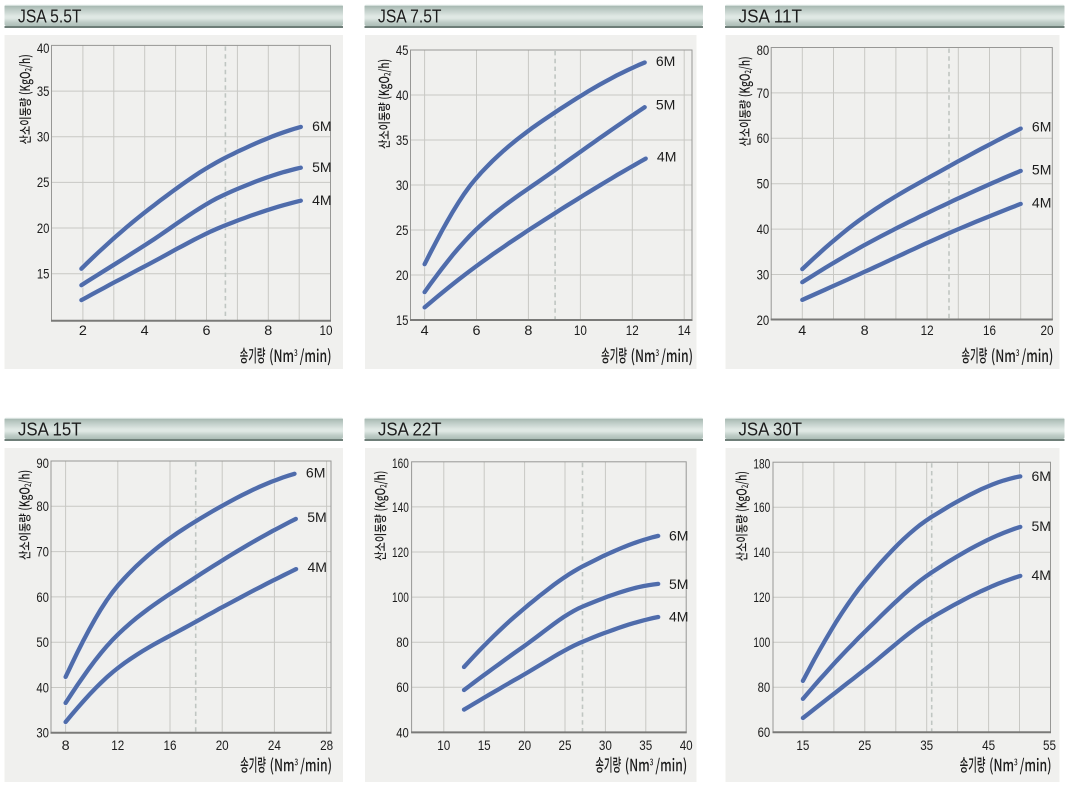 This screenshot has height=787, width=1068. I want to click on svg-text: 24, so click(274, 745).